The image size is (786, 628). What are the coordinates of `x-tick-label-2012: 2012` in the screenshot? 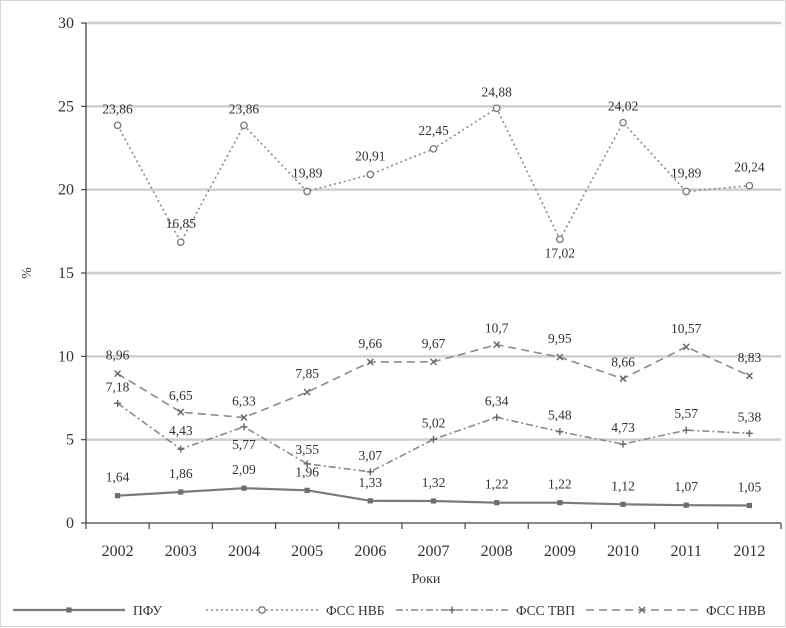 It's located at (749, 551).